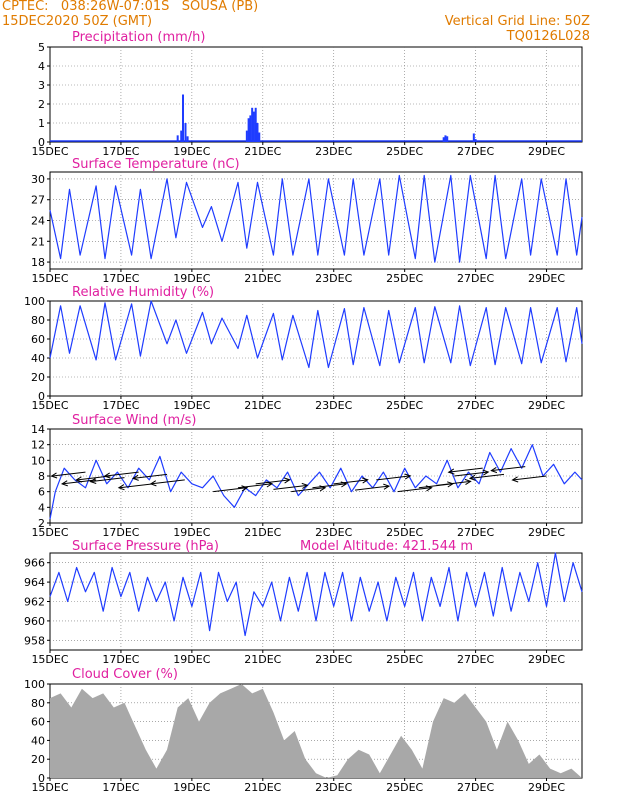 The image size is (618, 800). I want to click on temp-xtick-label: 23DEC, so click(333, 278).